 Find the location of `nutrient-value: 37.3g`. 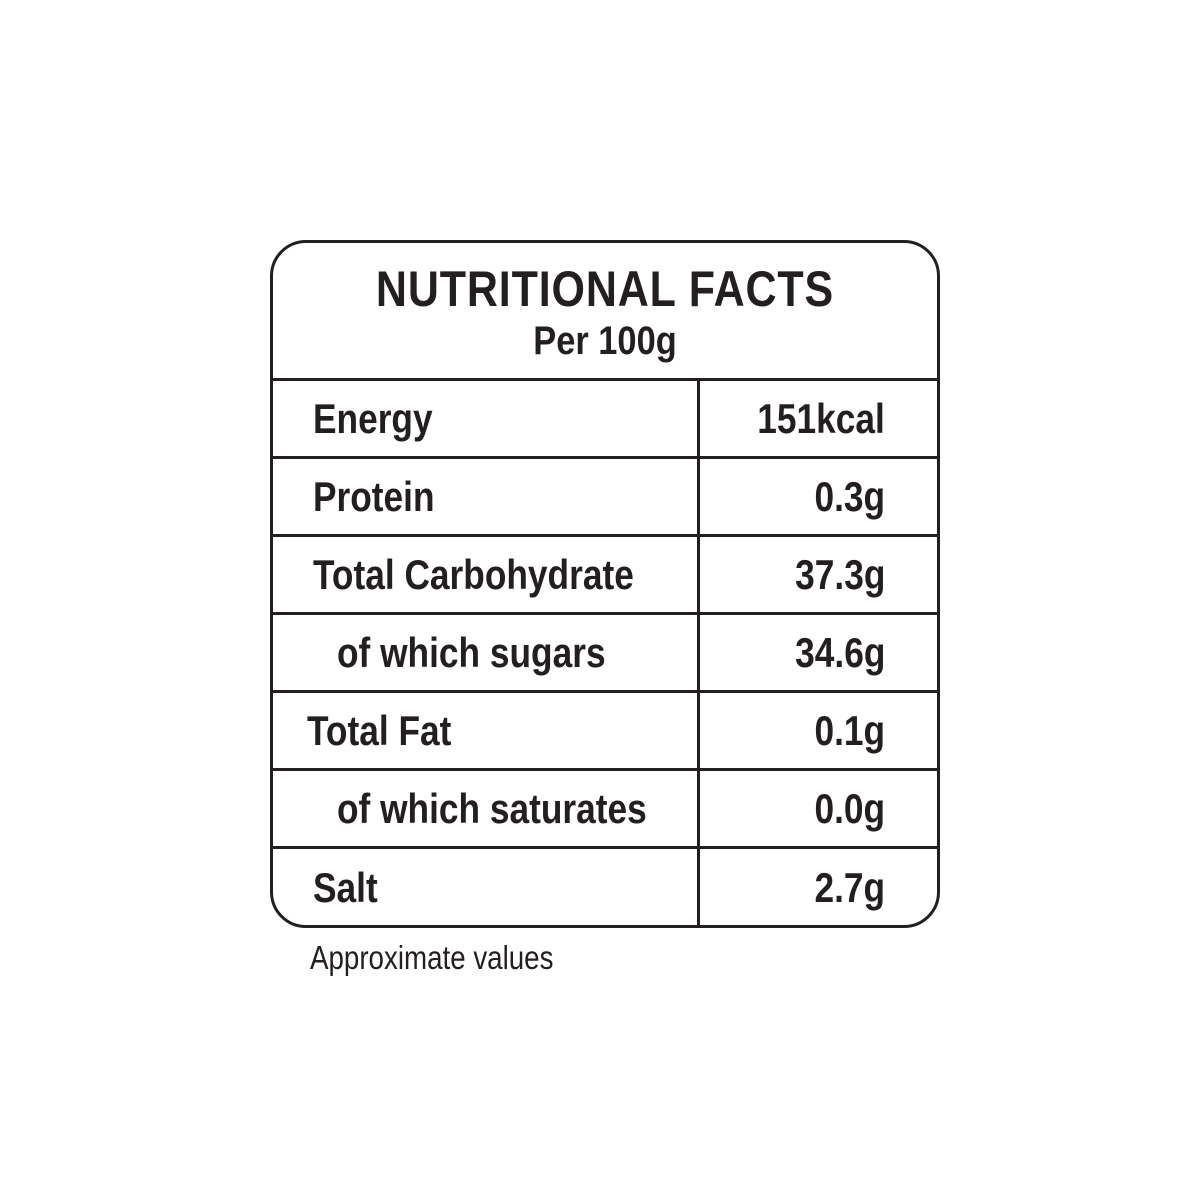

nutrient-value: 37.3g is located at coordinates (839, 574).